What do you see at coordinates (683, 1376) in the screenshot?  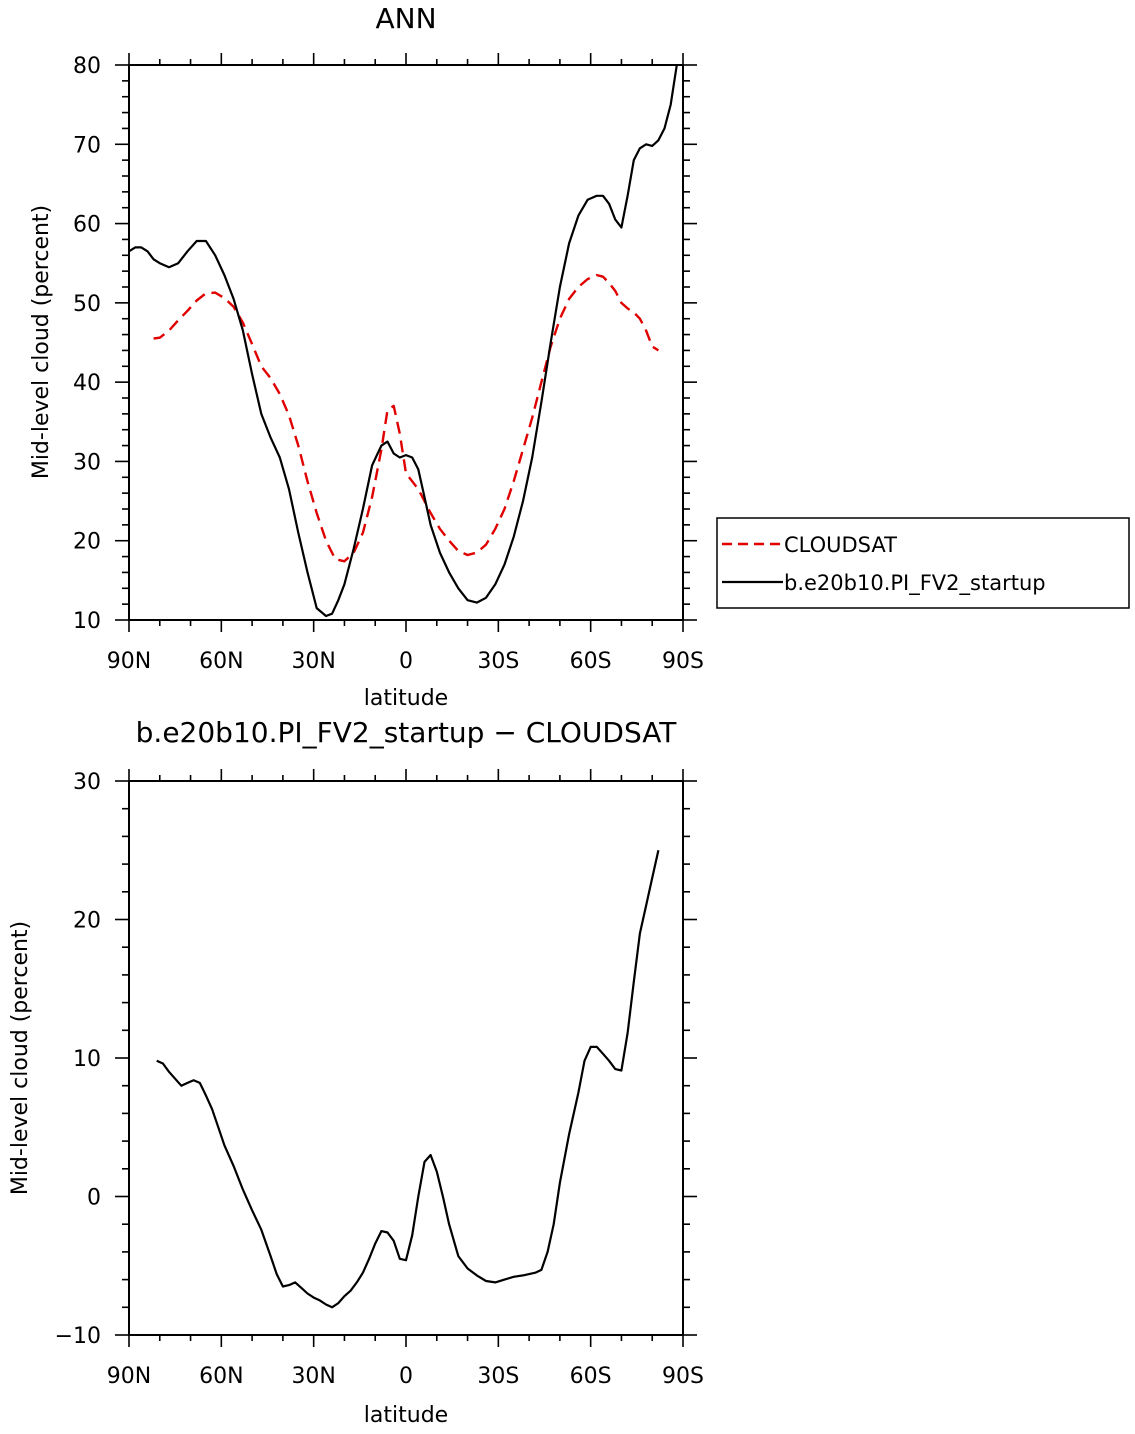 I see `bottom-x-tick-label: 90S` at bounding box center [683, 1376].